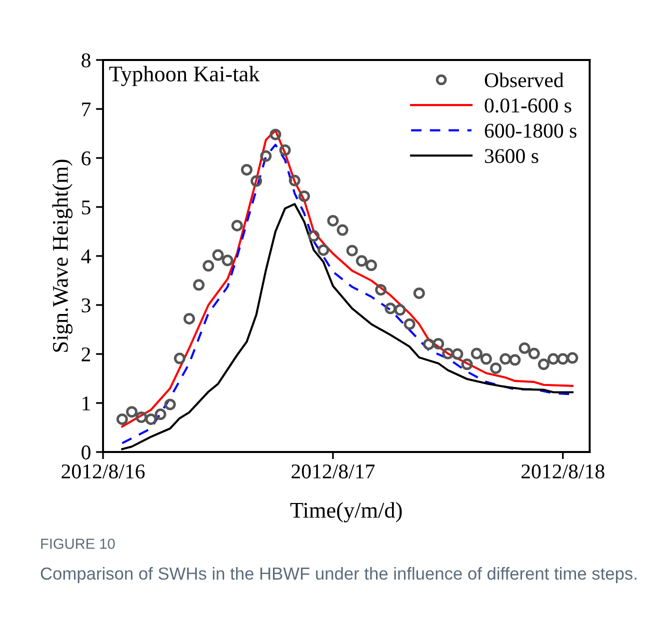 This screenshot has width=648, height=638. Describe the element at coordinates (86, 60) in the screenshot. I see `y-tick-label: 8` at that location.